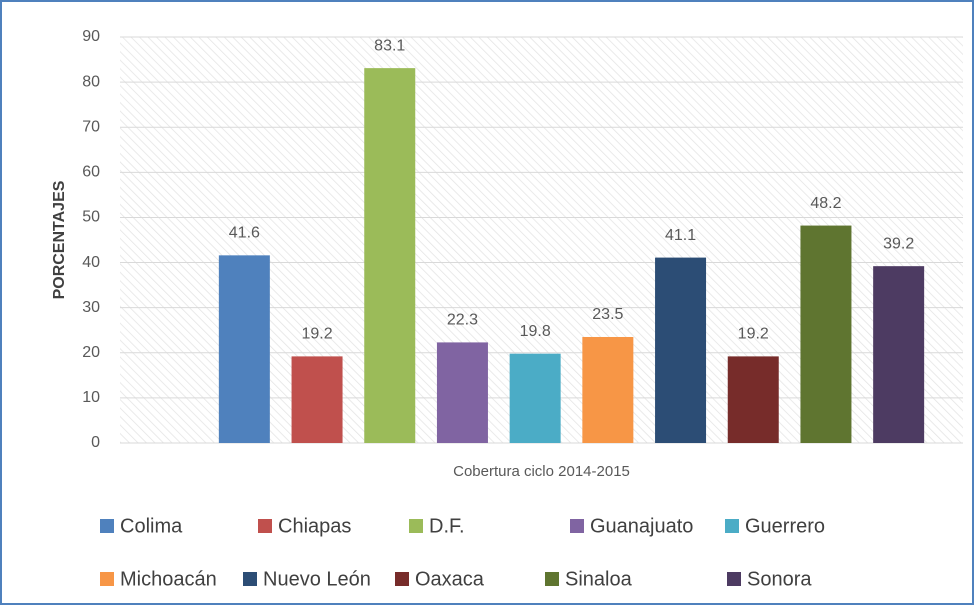 The width and height of the screenshot is (974, 610). Describe the element at coordinates (825, 203) in the screenshot. I see `data-label: 48.2` at that location.